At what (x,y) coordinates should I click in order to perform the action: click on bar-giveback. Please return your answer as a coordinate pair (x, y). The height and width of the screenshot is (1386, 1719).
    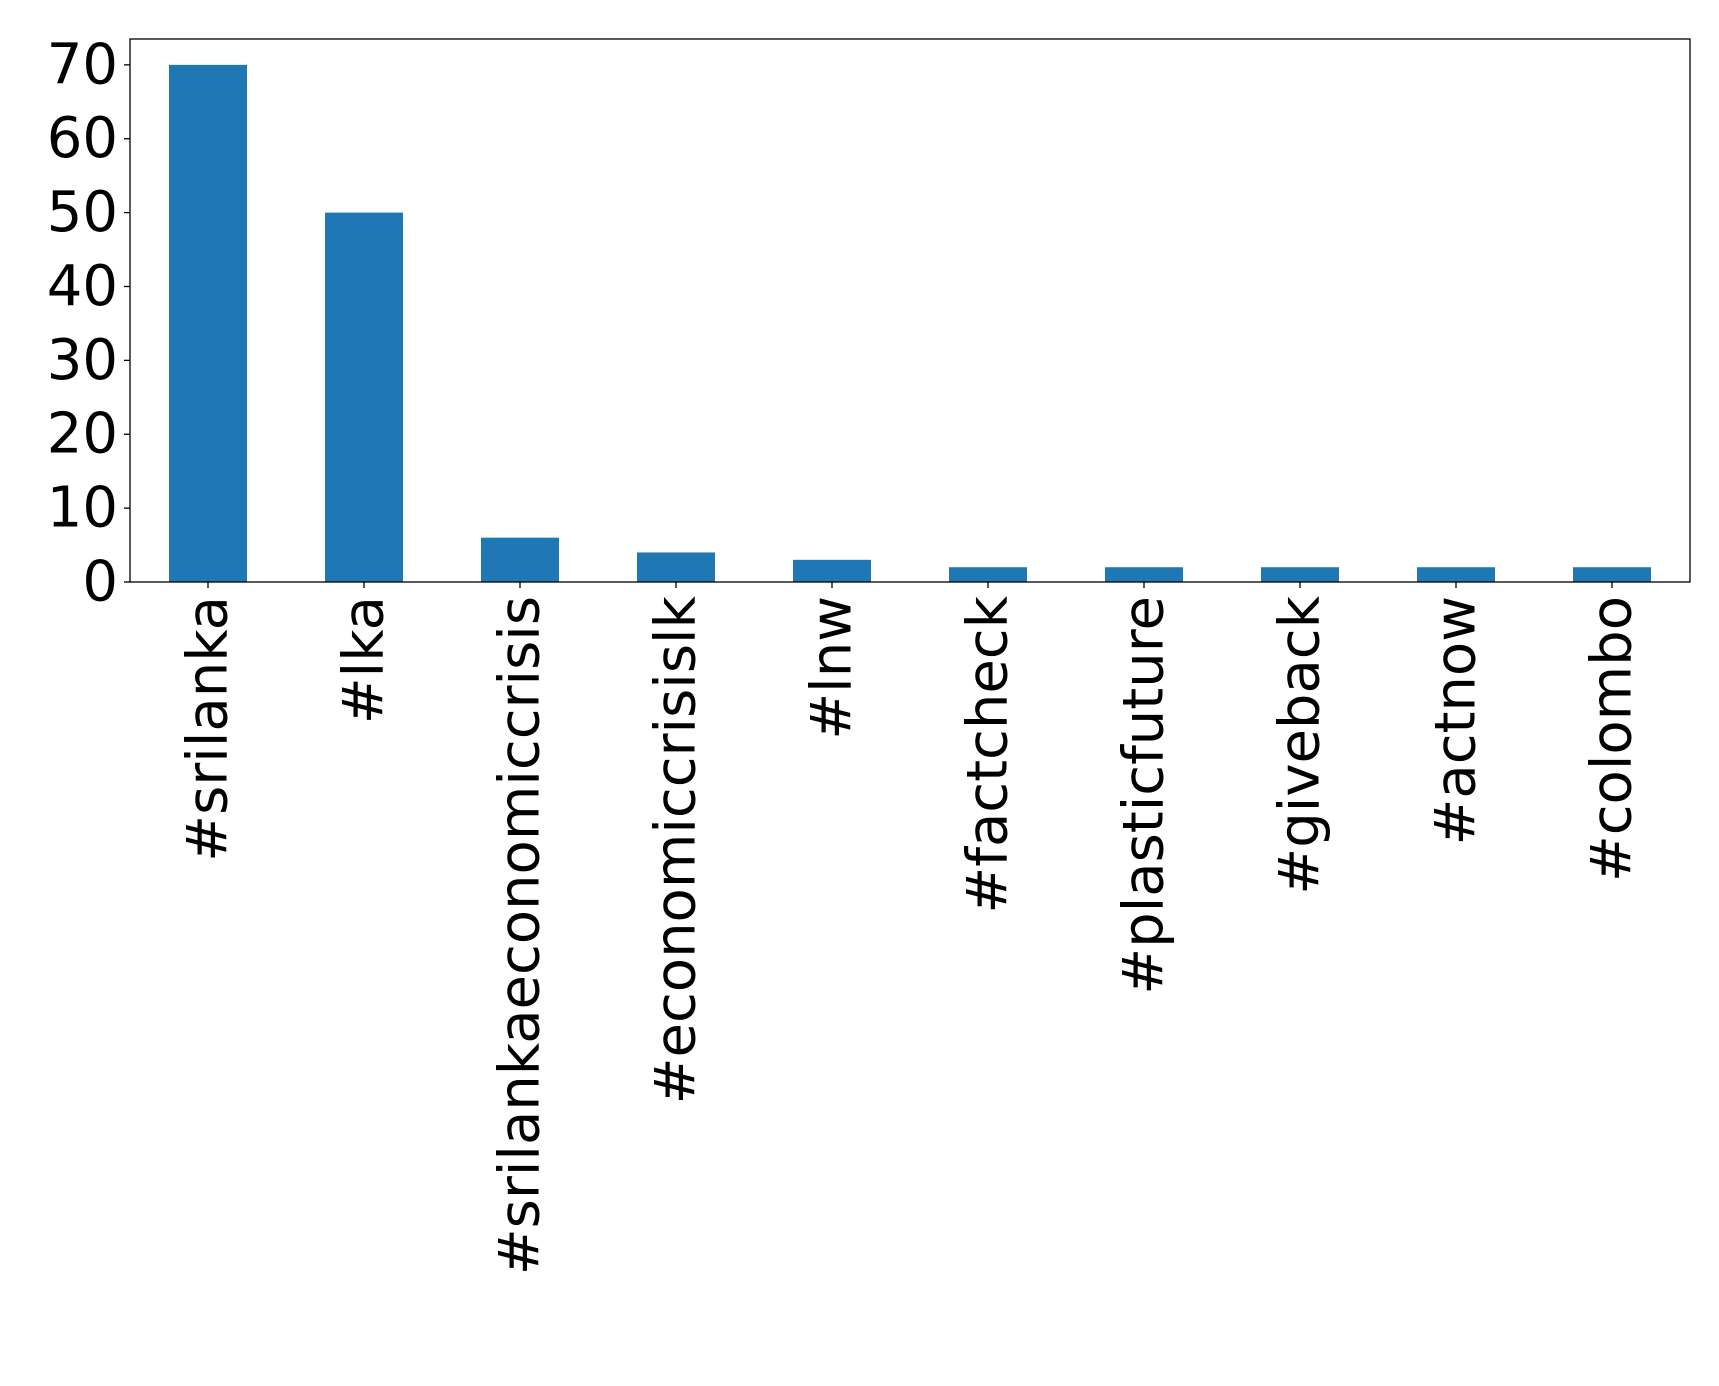
    Looking at the image, I should click on (1300, 574).